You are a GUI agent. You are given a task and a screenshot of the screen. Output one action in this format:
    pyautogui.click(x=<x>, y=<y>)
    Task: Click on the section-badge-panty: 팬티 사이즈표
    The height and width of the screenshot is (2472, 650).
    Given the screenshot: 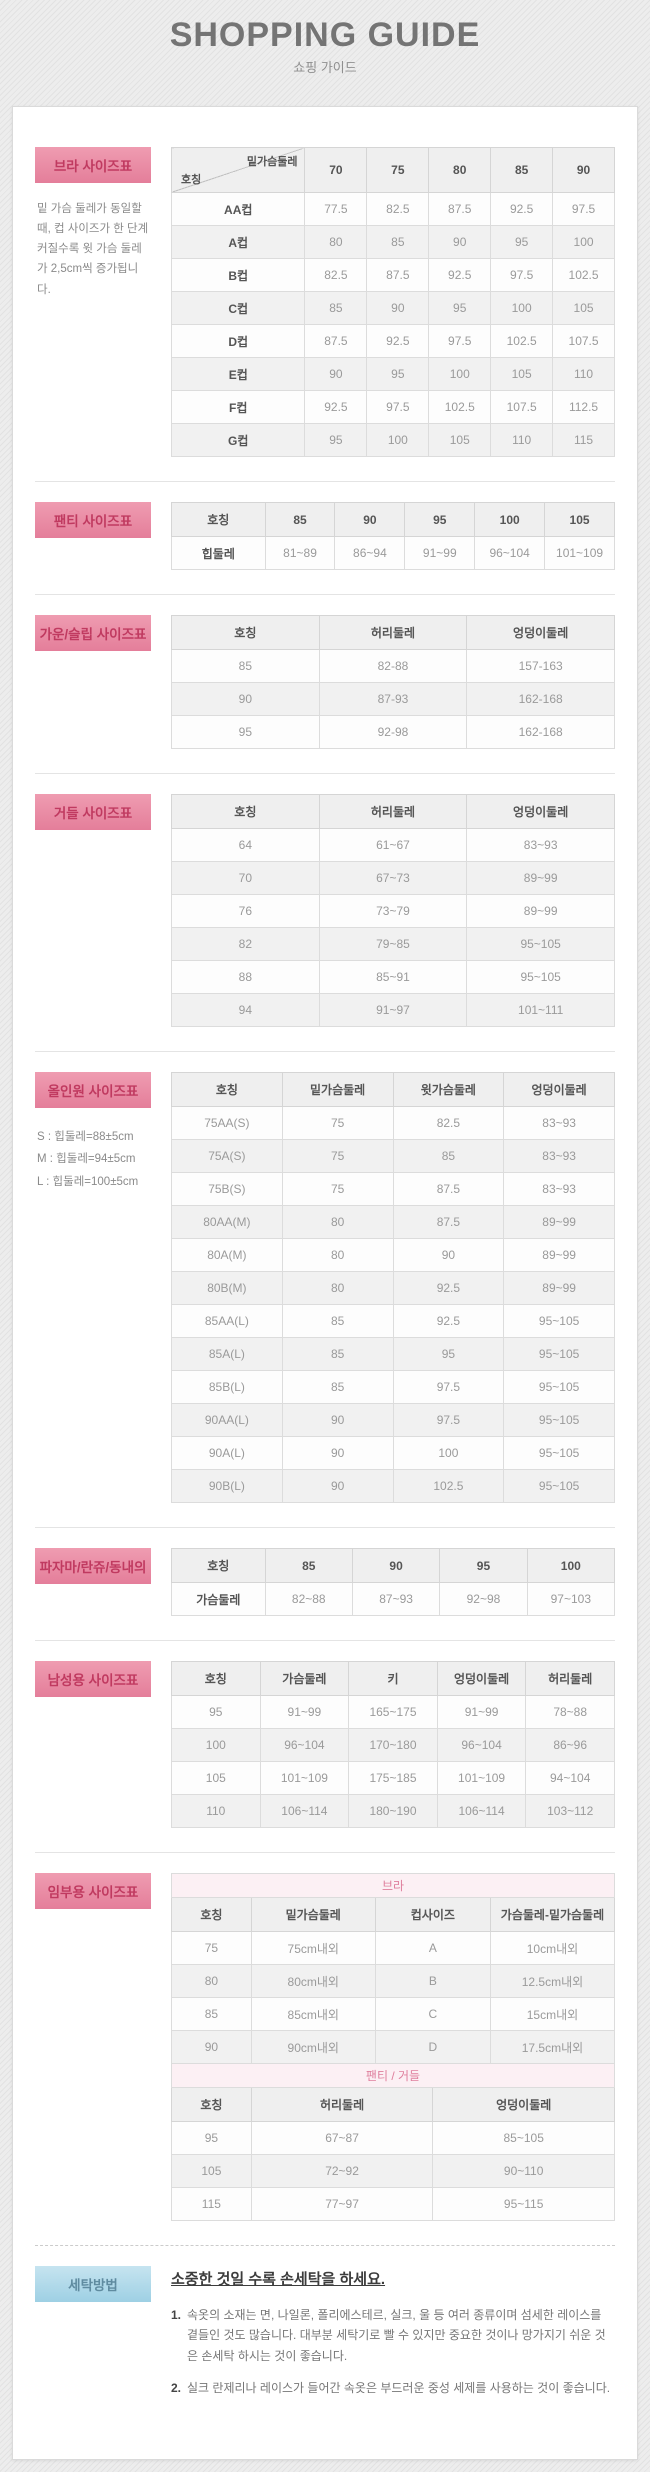 What is the action you would take?
    pyautogui.click(x=93, y=520)
    